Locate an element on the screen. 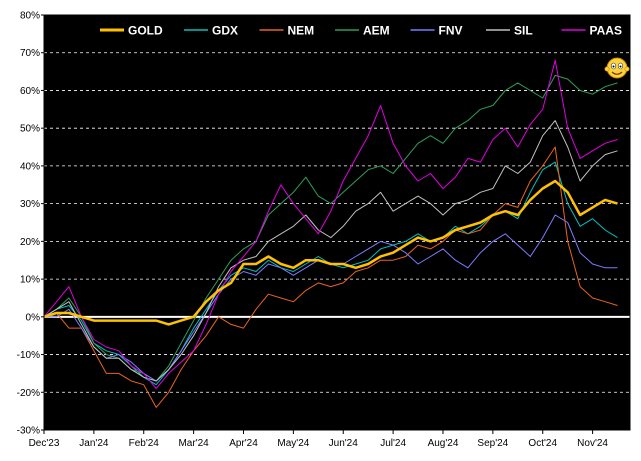  x-tick-label: May'24 is located at coordinates (293, 443).